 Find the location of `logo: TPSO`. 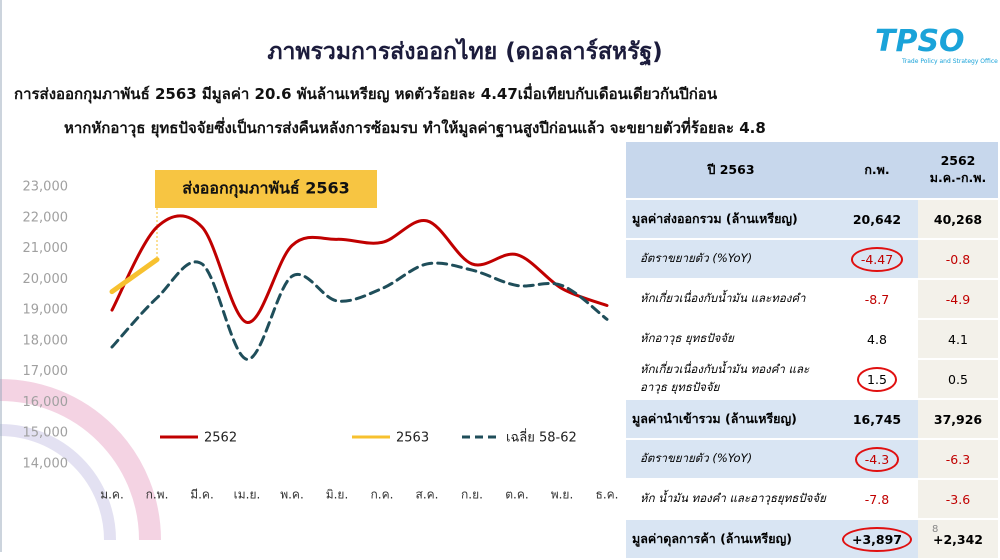

logo: TPSO is located at coordinates (920, 41).